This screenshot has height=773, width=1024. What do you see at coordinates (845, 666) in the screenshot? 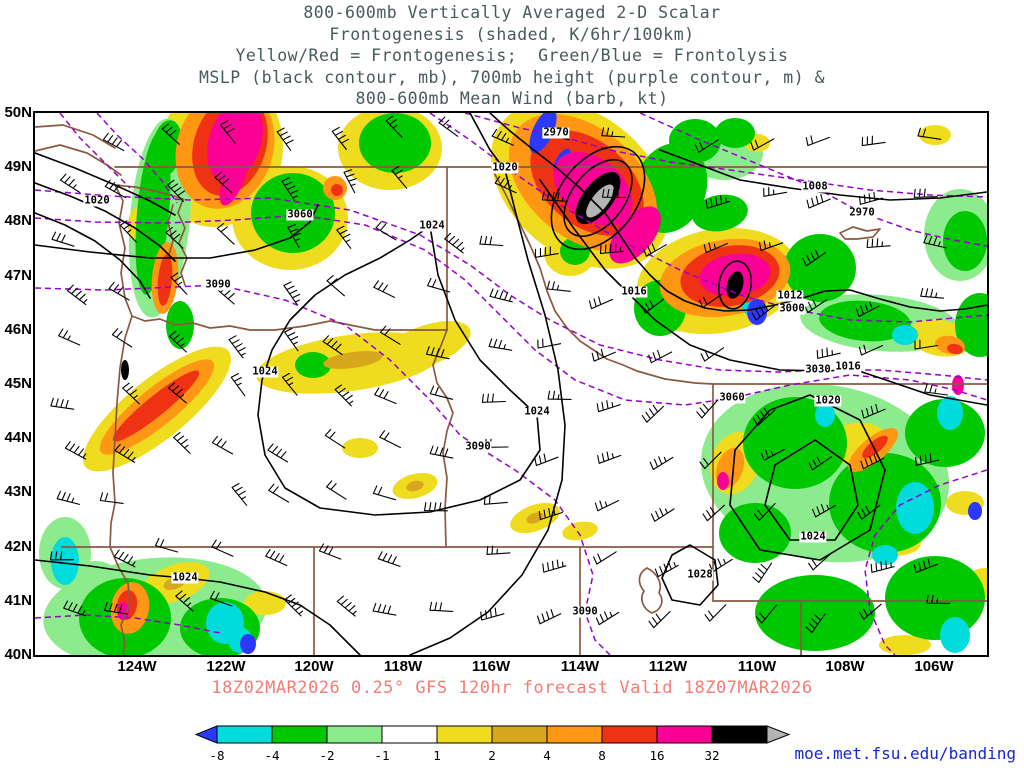
I see `lon-label: 108W` at bounding box center [845, 666].